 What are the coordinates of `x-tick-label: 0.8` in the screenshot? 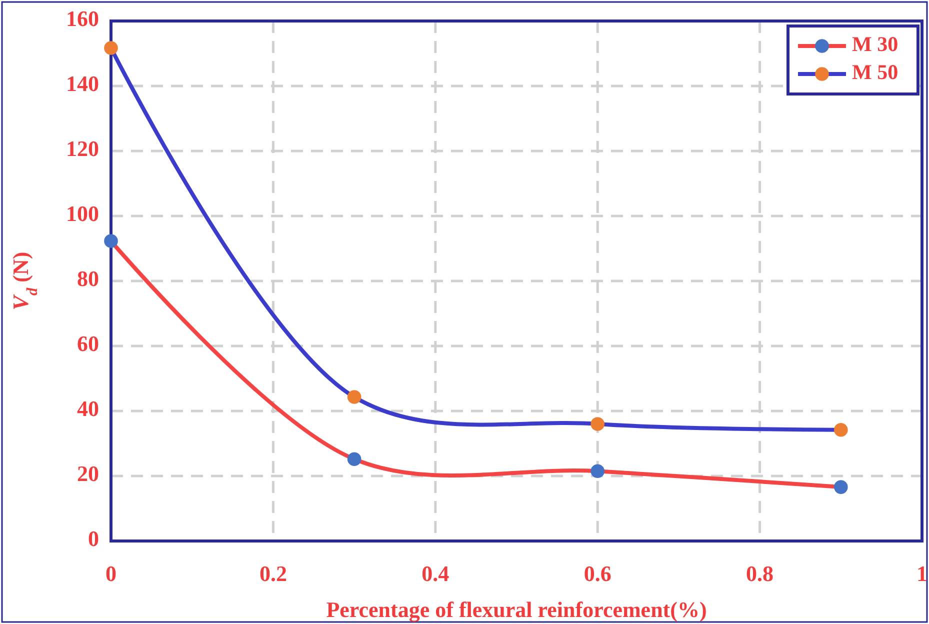 It's located at (760, 573).